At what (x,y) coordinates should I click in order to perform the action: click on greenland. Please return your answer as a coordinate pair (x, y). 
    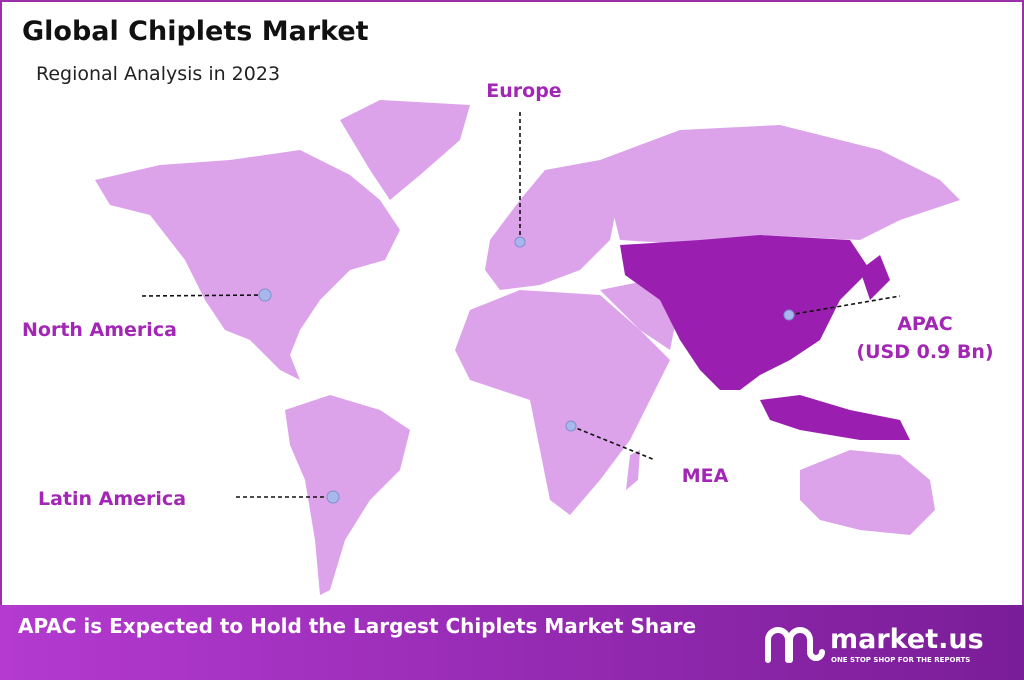
    Looking at the image, I should click on (405, 150).